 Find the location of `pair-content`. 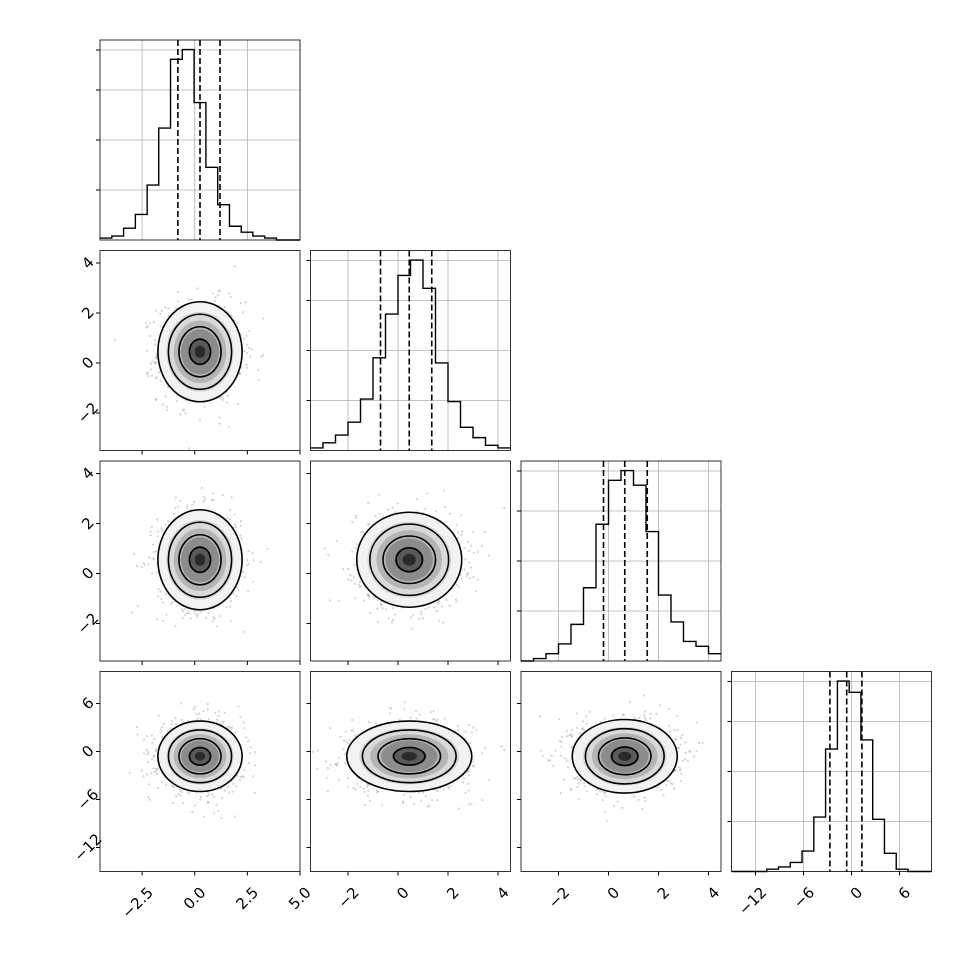

pair-content is located at coordinates (414, 559).